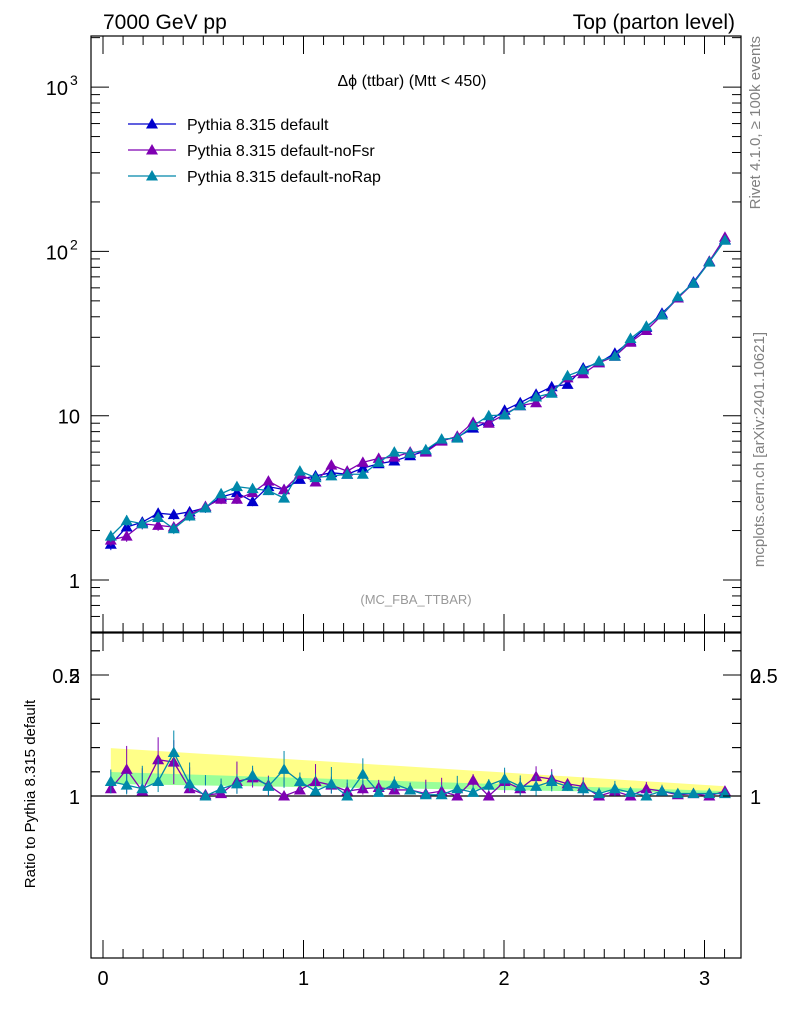 Image resolution: width=786 pixels, height=1024 pixels. Describe the element at coordinates (74, 244) in the screenshot. I see `main-ytick-label-exponent: 2` at that location.